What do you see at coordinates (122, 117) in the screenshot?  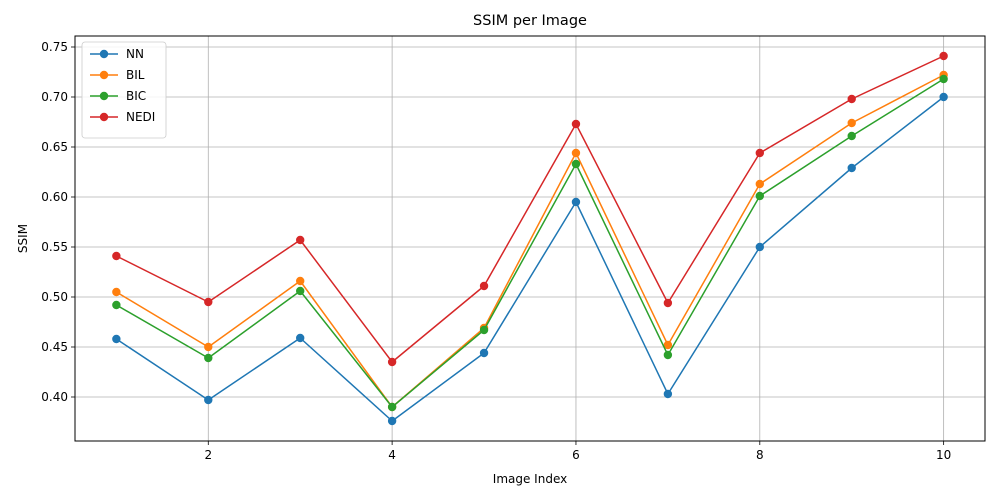 I see `legend-item-nedi: NEDI` at bounding box center [122, 117].